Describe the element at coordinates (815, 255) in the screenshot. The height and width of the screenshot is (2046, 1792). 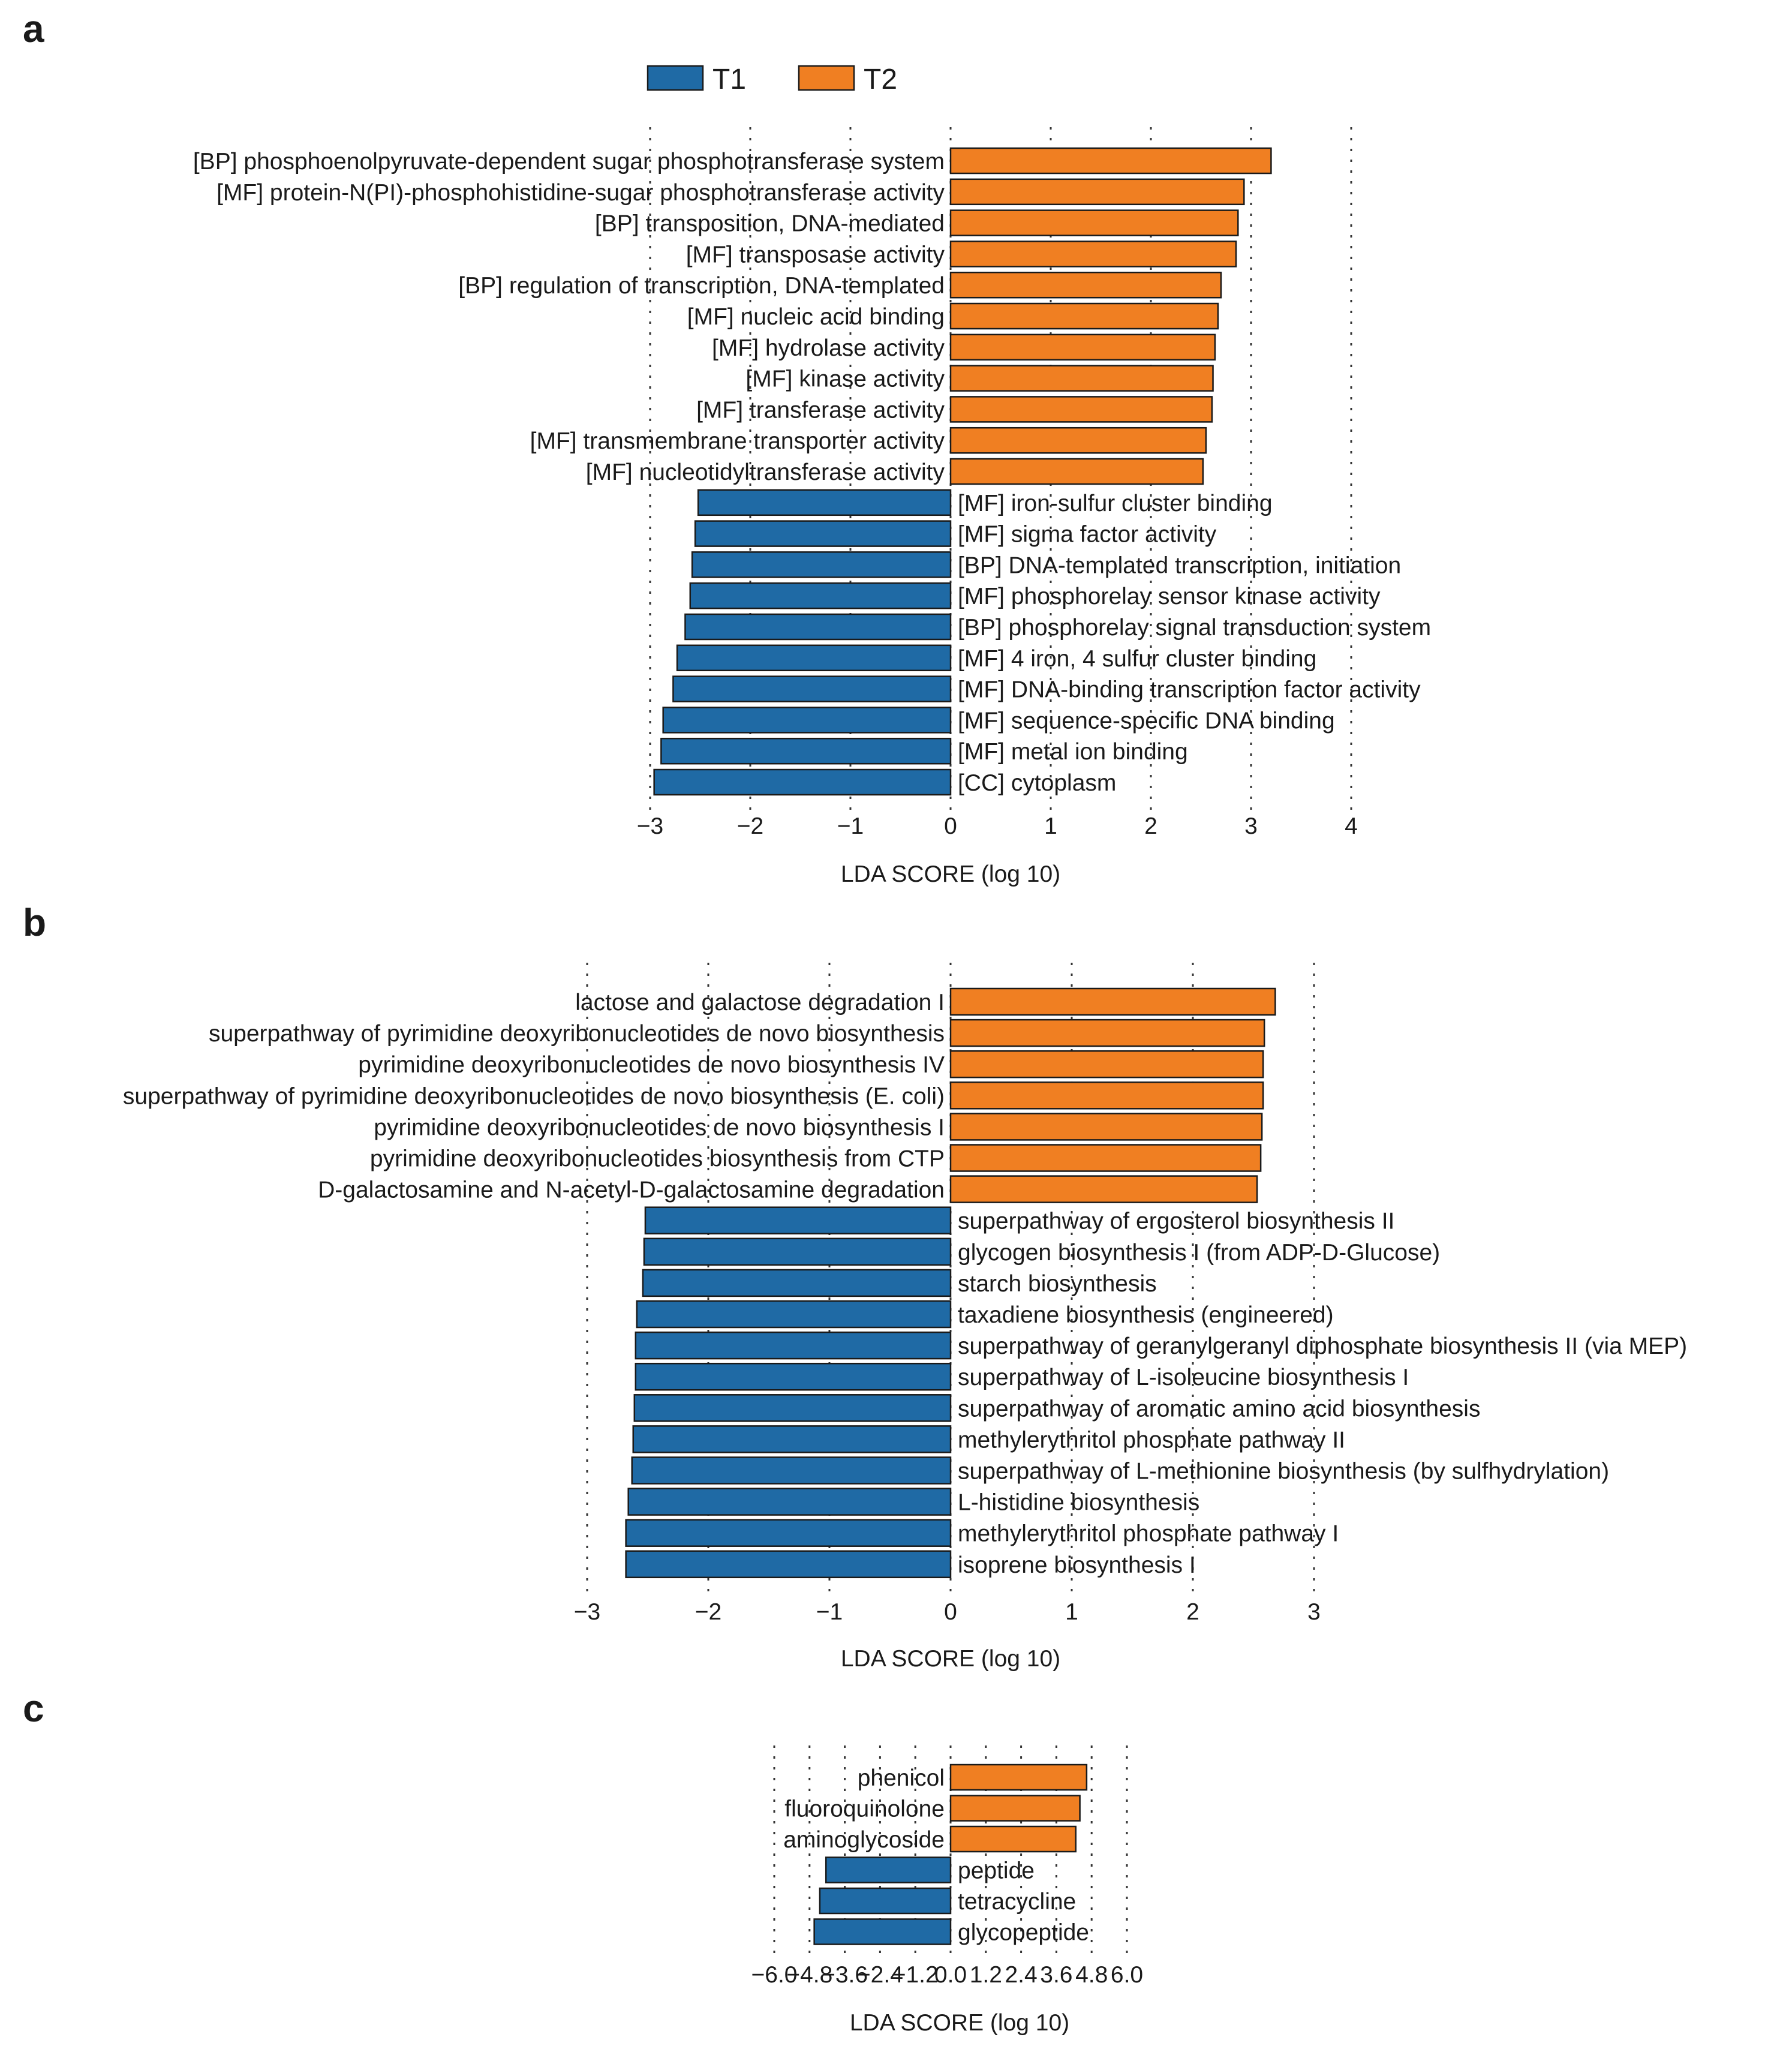
I see `category-label: [MF] transposase activity` at that location.